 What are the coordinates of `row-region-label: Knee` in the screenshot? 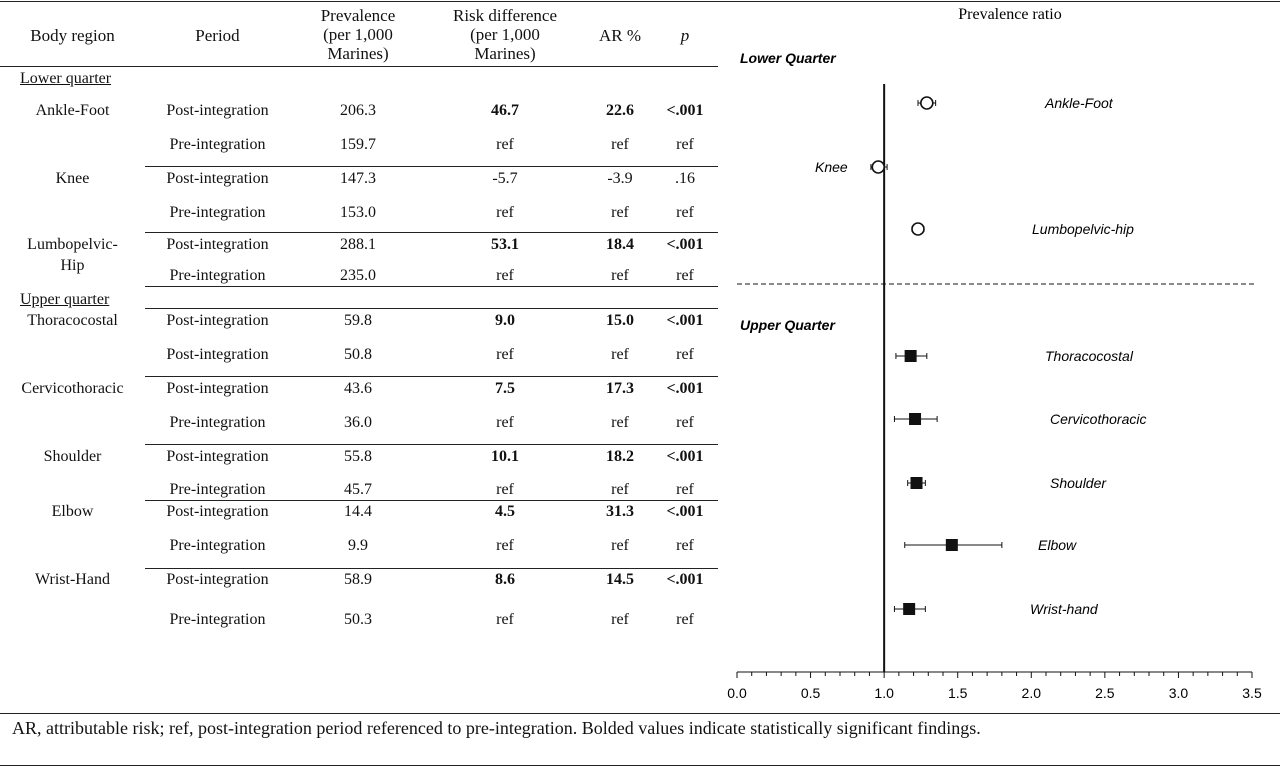 It's located at (72, 178).